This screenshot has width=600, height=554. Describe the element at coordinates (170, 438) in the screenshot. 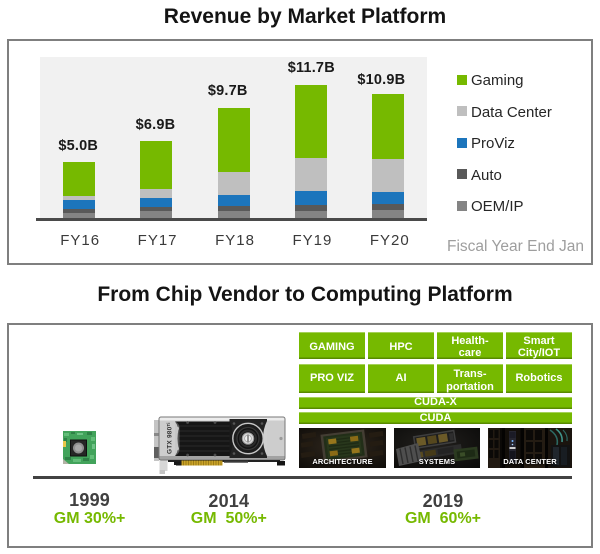

I see `svg-text: GTX 980Ti` at that location.